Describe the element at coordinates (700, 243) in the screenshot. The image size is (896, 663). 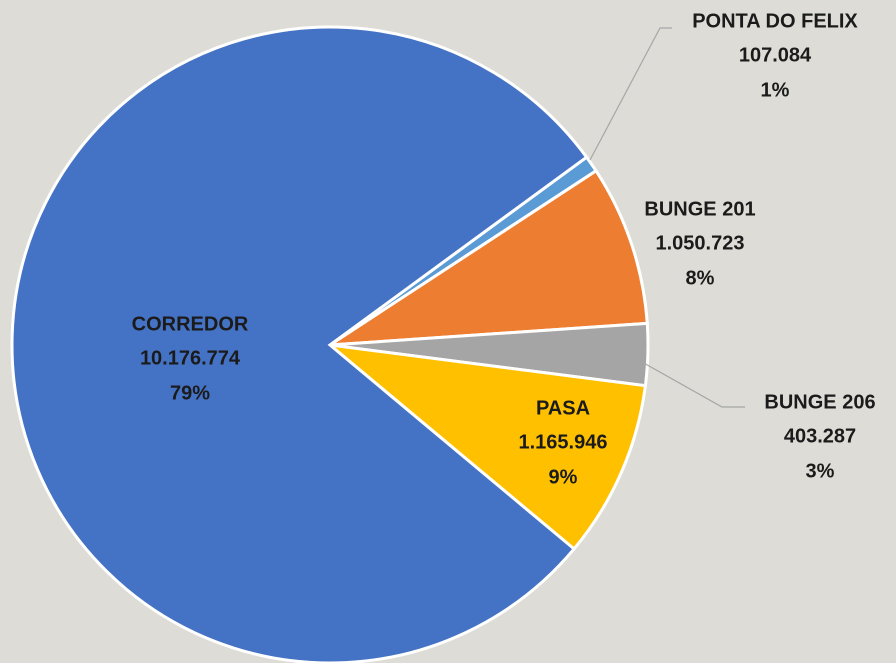
I see `slice-value-label: 1.050.723` at that location.